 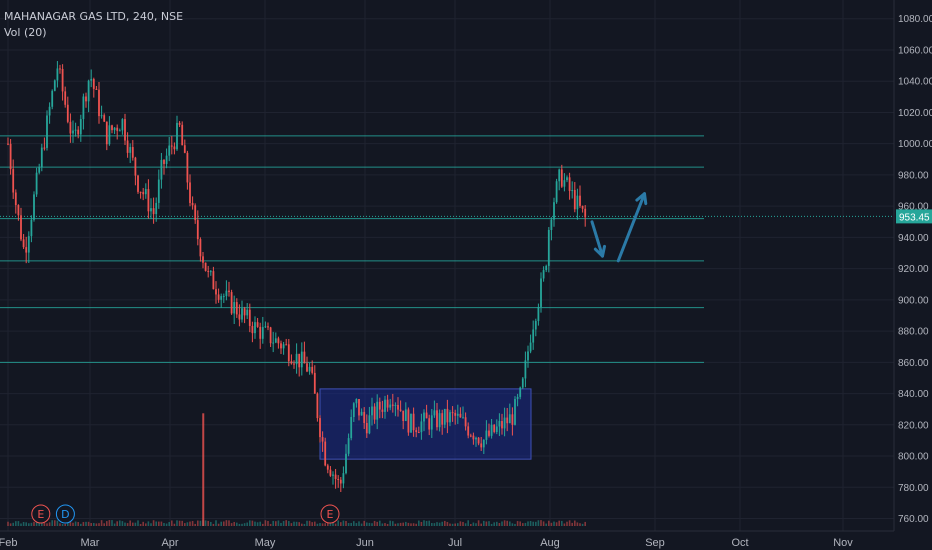 What do you see at coordinates (425, 424) in the screenshot?
I see `range-box` at bounding box center [425, 424].